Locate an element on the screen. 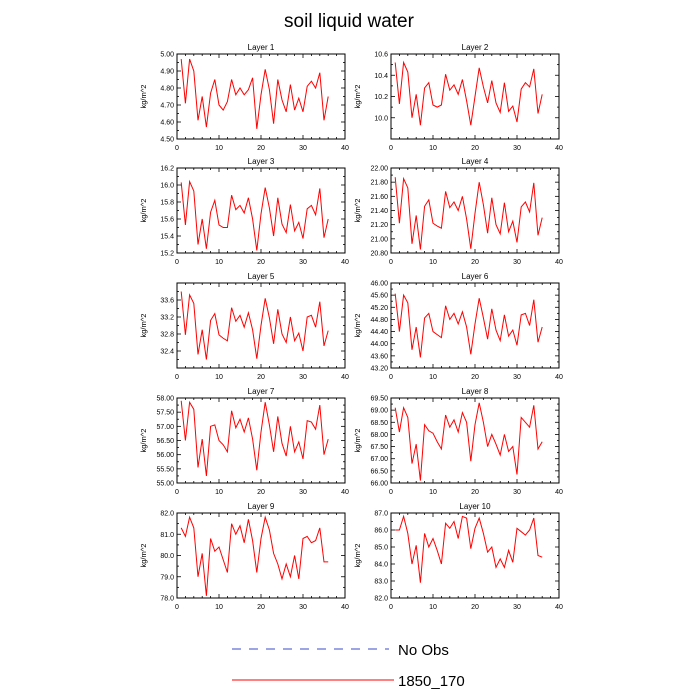  y-tick-label: 4.70 is located at coordinates (167, 106).